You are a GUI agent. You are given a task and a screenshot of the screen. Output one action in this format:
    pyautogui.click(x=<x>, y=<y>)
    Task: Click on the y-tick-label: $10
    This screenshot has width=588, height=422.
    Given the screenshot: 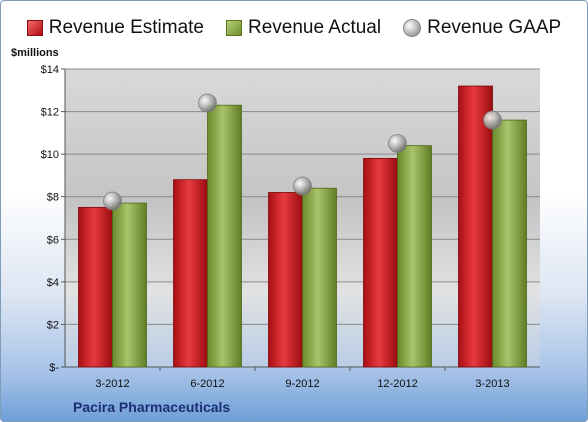 What is the action you would take?
    pyautogui.click(x=50, y=155)
    